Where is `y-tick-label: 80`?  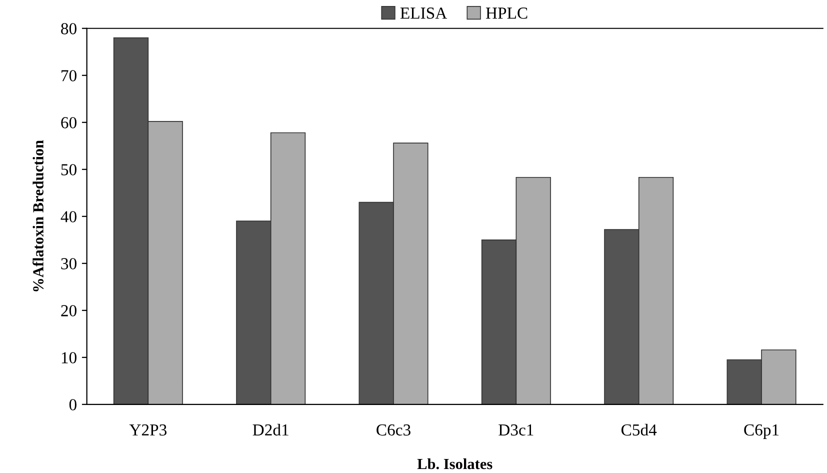 y-tick-label: 80 is located at coordinates (68, 28).